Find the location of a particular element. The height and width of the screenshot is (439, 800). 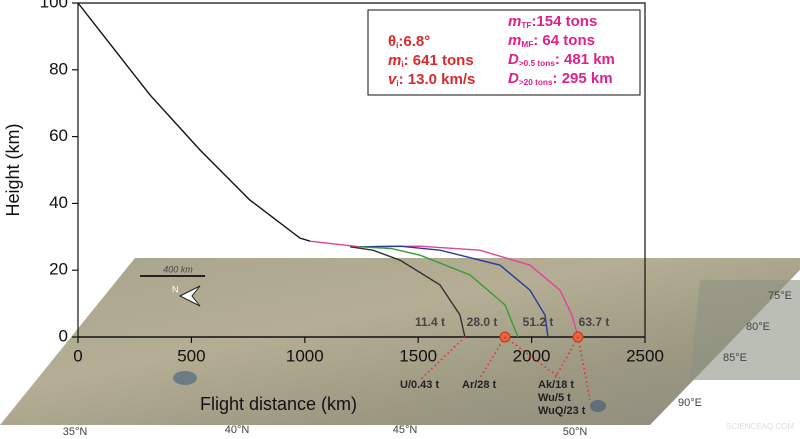

latitude-label: 45°N is located at coordinates (405, 430).